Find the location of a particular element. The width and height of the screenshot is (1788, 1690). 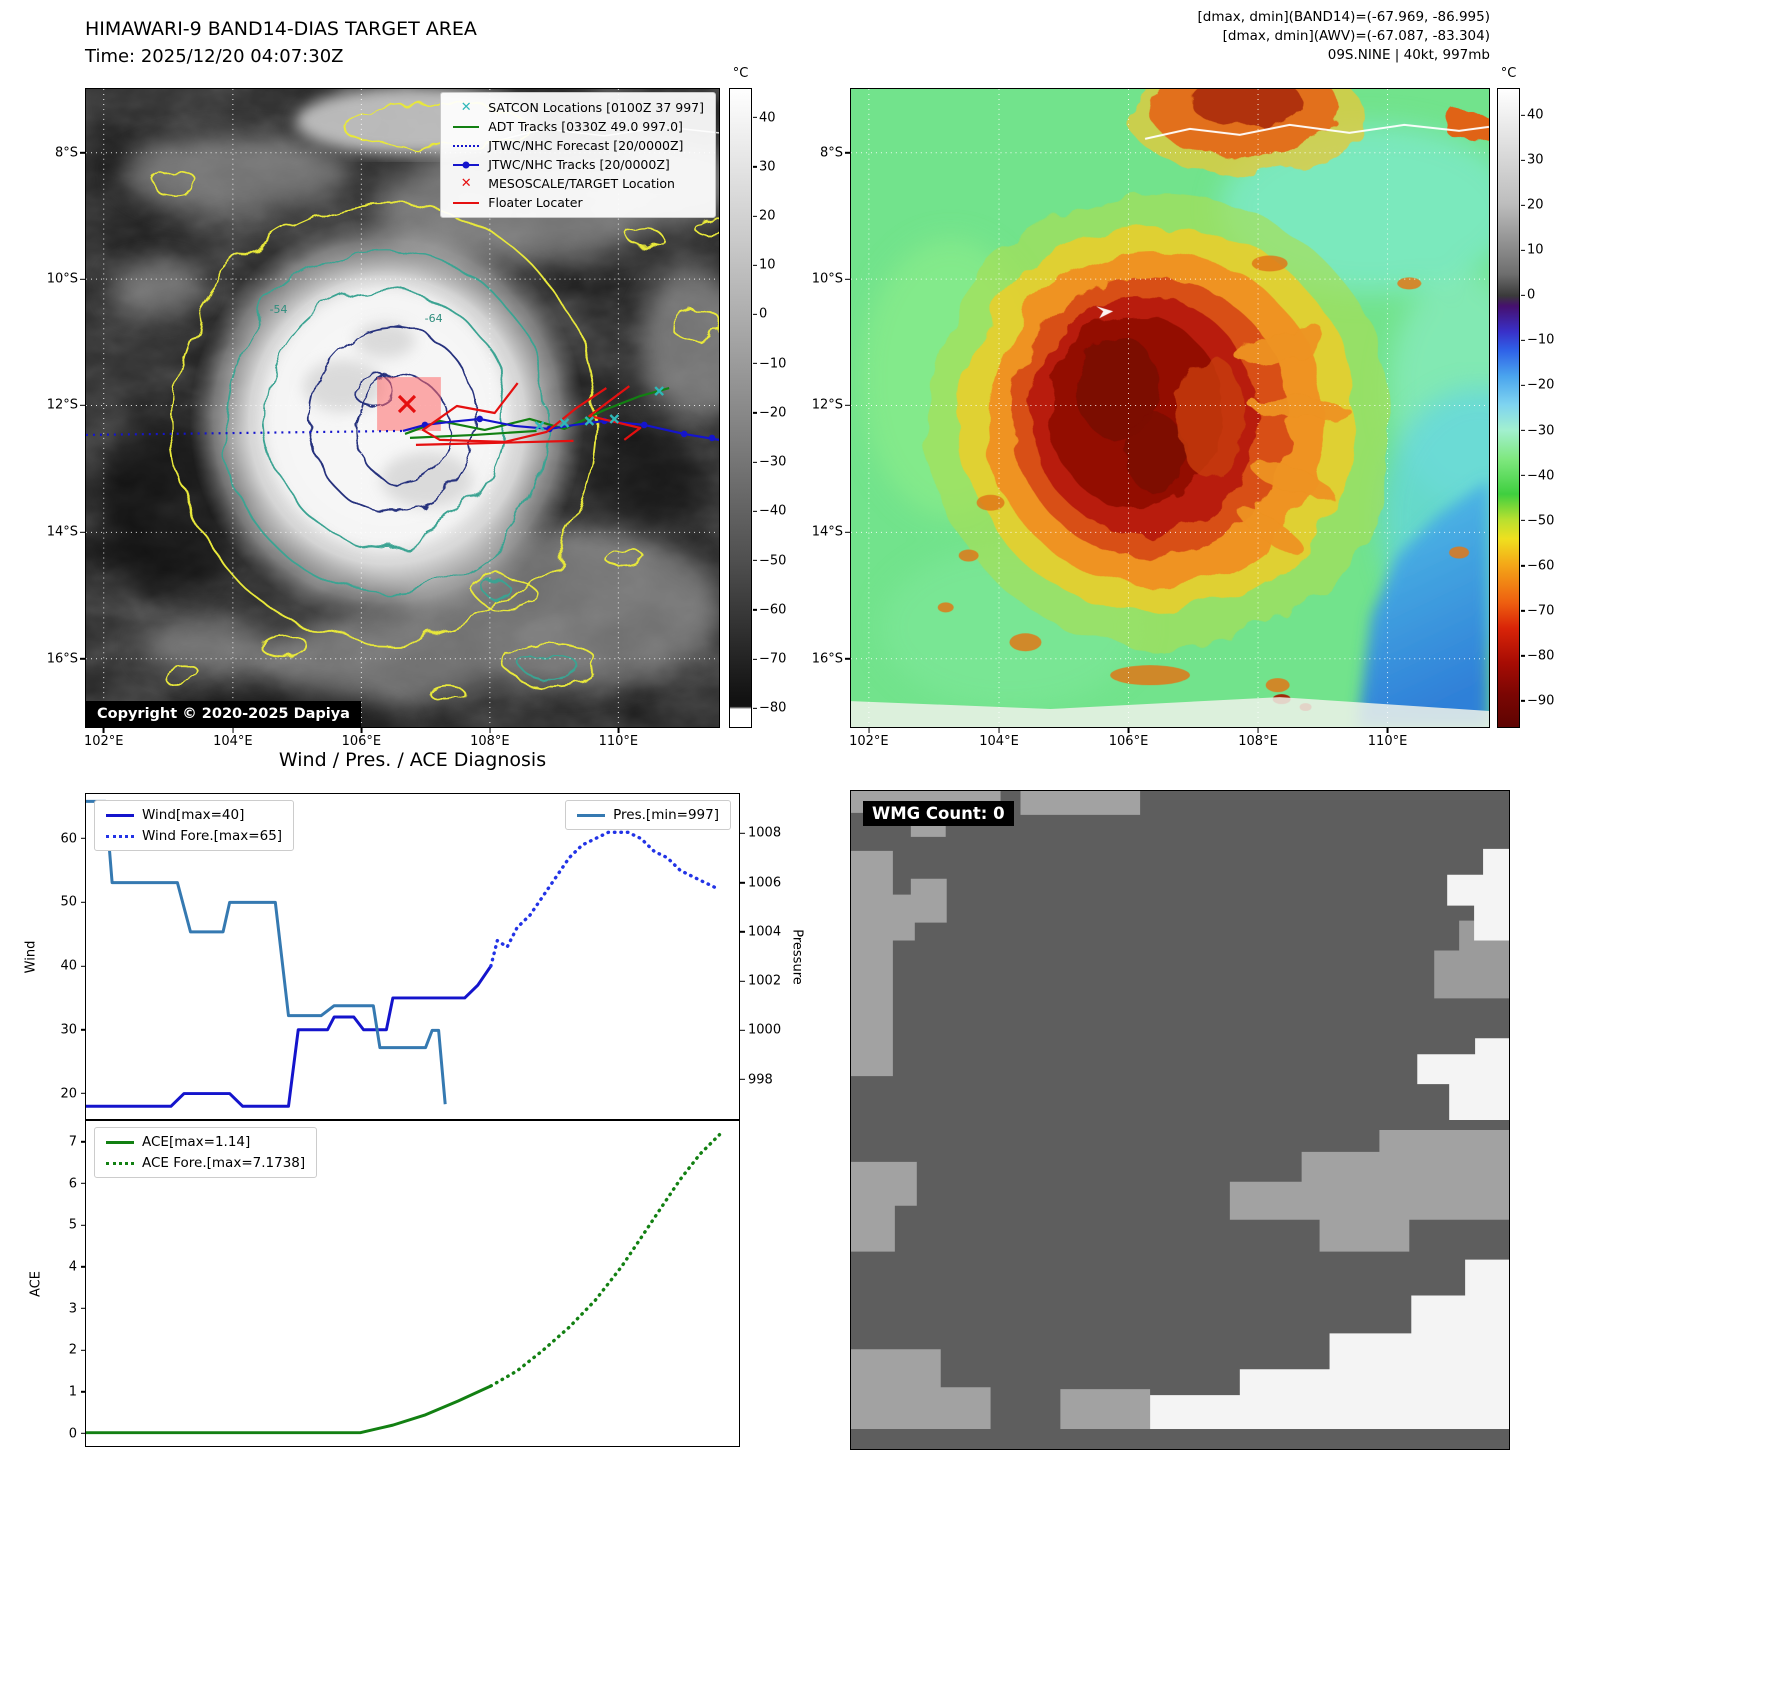

y-axis-tick-label: 1000 is located at coordinates (765, 1030).